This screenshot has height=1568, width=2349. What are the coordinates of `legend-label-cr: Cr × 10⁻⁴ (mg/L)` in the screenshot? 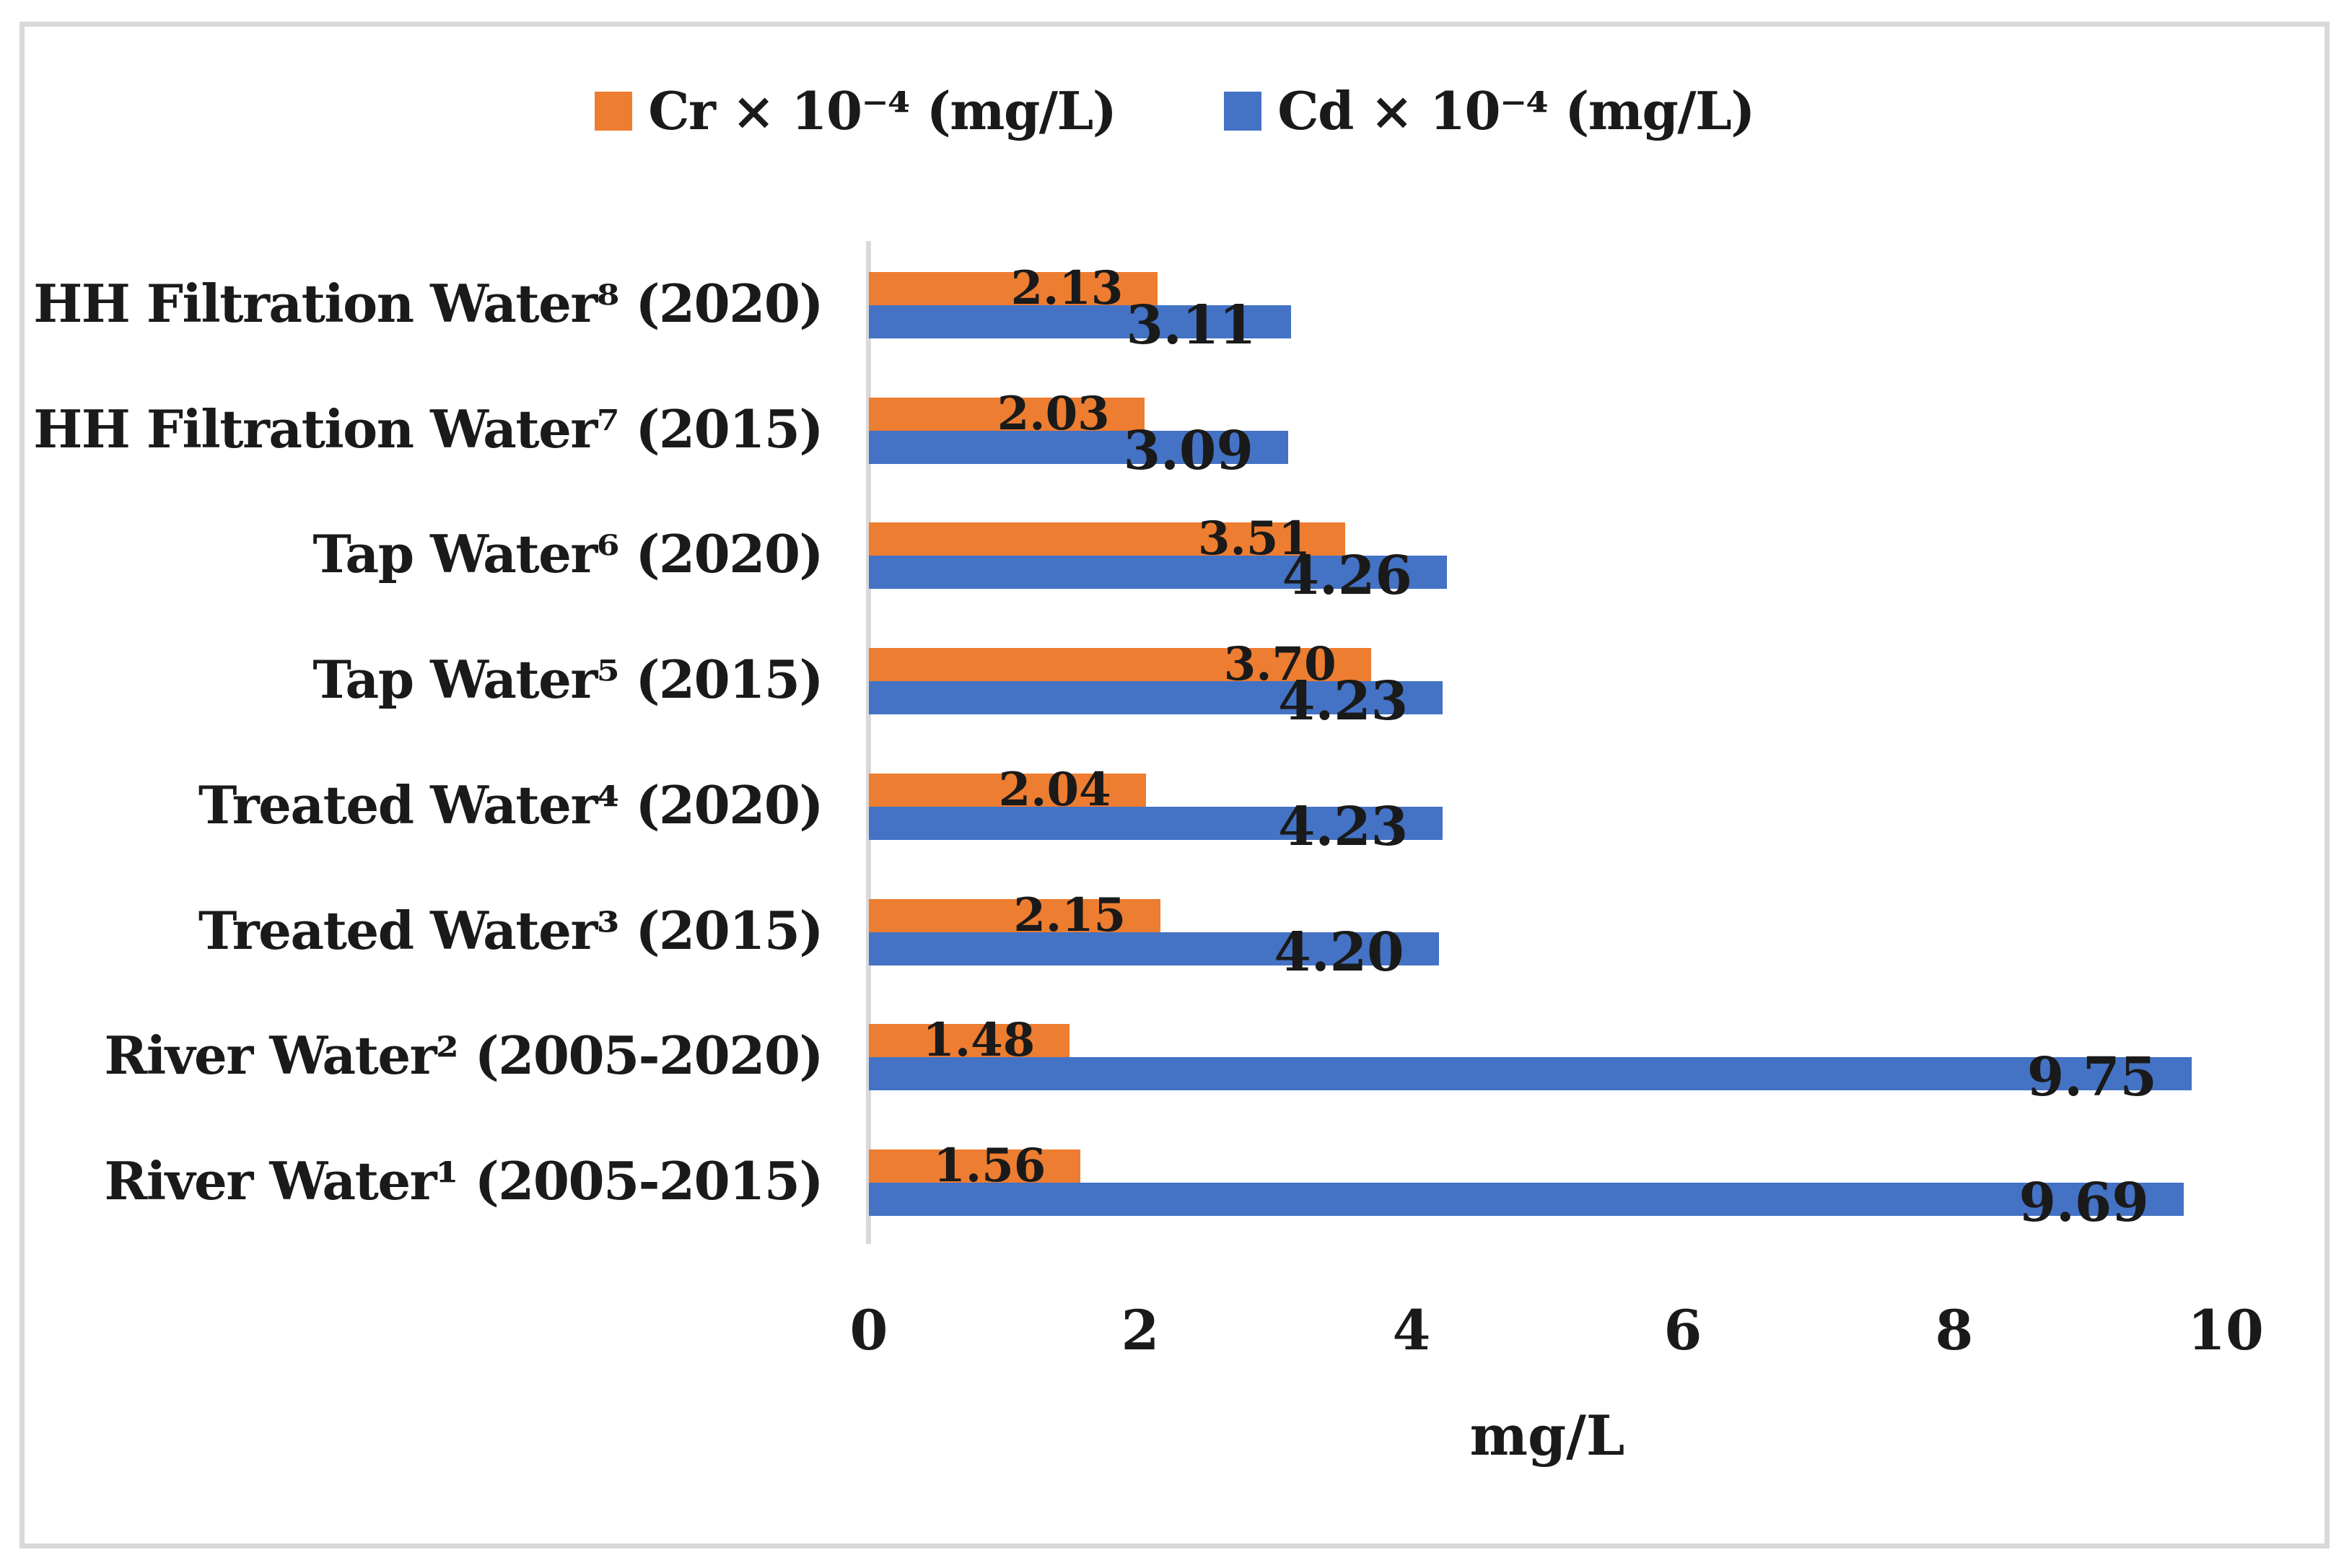 It's located at (882, 110).